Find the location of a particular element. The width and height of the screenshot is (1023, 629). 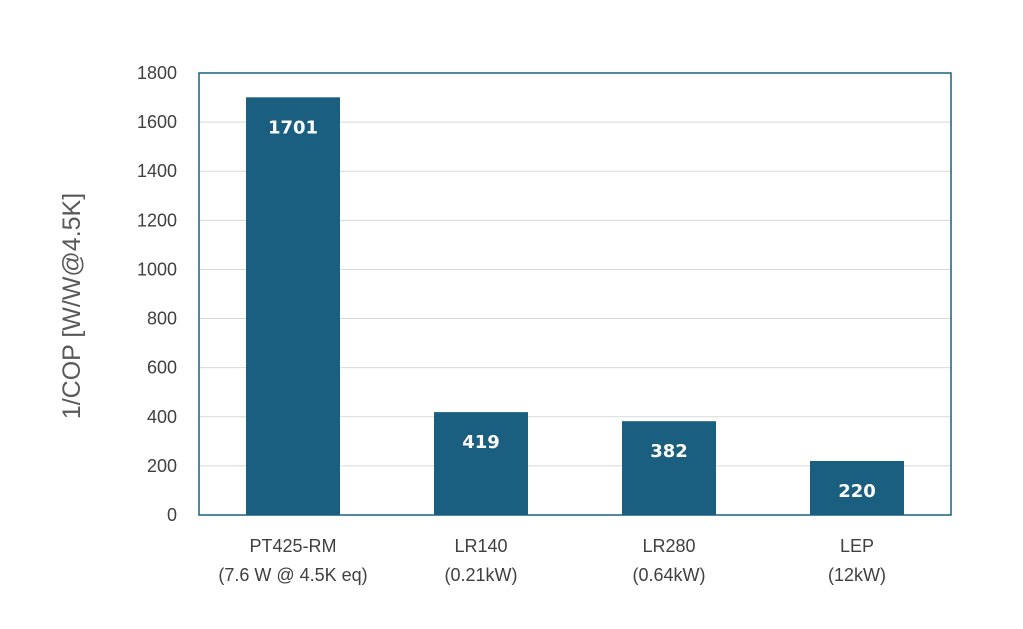

y-tick-label: 800 is located at coordinates (162, 319).